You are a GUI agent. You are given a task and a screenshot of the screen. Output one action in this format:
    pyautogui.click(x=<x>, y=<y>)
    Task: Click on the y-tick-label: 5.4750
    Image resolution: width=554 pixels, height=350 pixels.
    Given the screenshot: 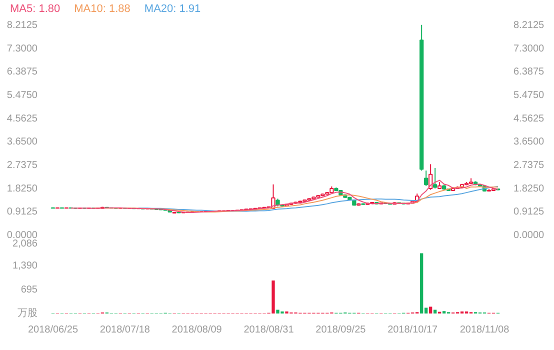 What is the action you would take?
    pyautogui.click(x=22, y=95)
    